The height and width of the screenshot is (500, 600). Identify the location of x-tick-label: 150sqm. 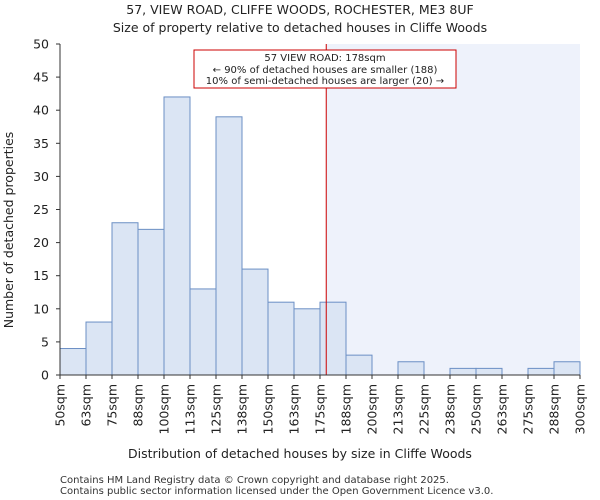
(268, 409).